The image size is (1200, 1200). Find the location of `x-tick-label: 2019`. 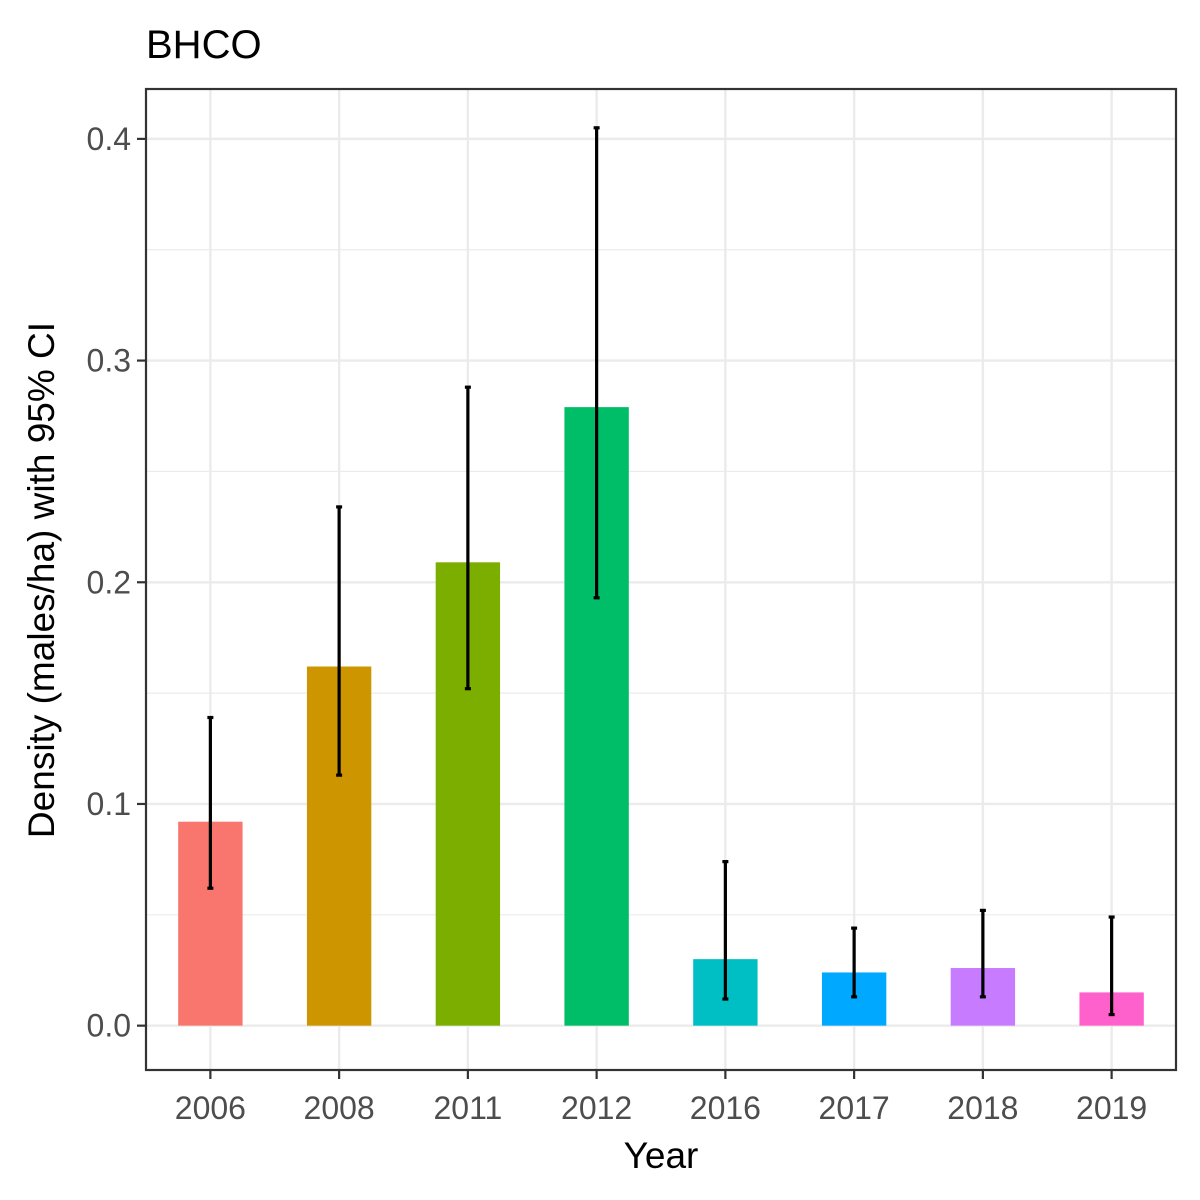

x-tick-label: 2019 is located at coordinates (1111, 1108).